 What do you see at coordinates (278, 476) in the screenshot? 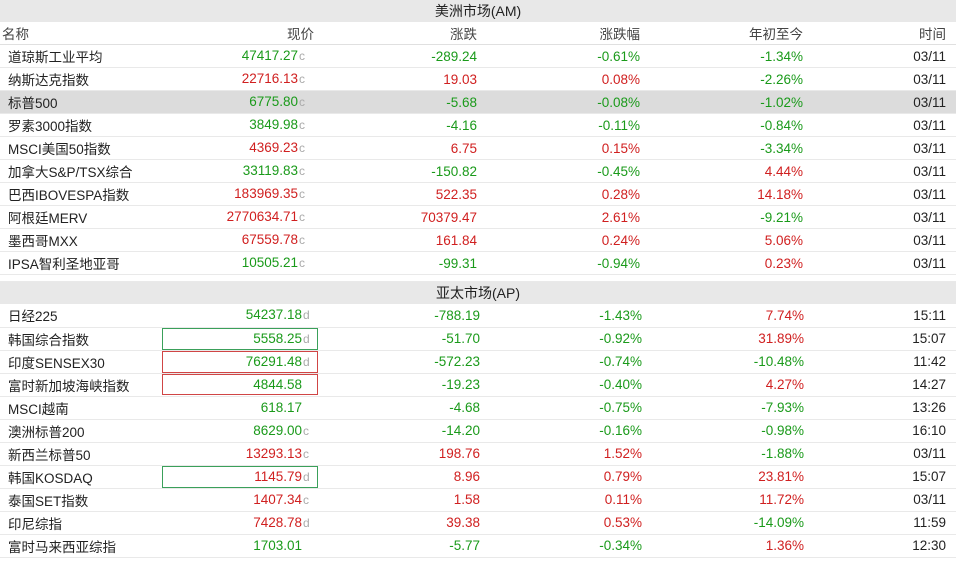
I see `index-price: 1145.79` at bounding box center [278, 476].